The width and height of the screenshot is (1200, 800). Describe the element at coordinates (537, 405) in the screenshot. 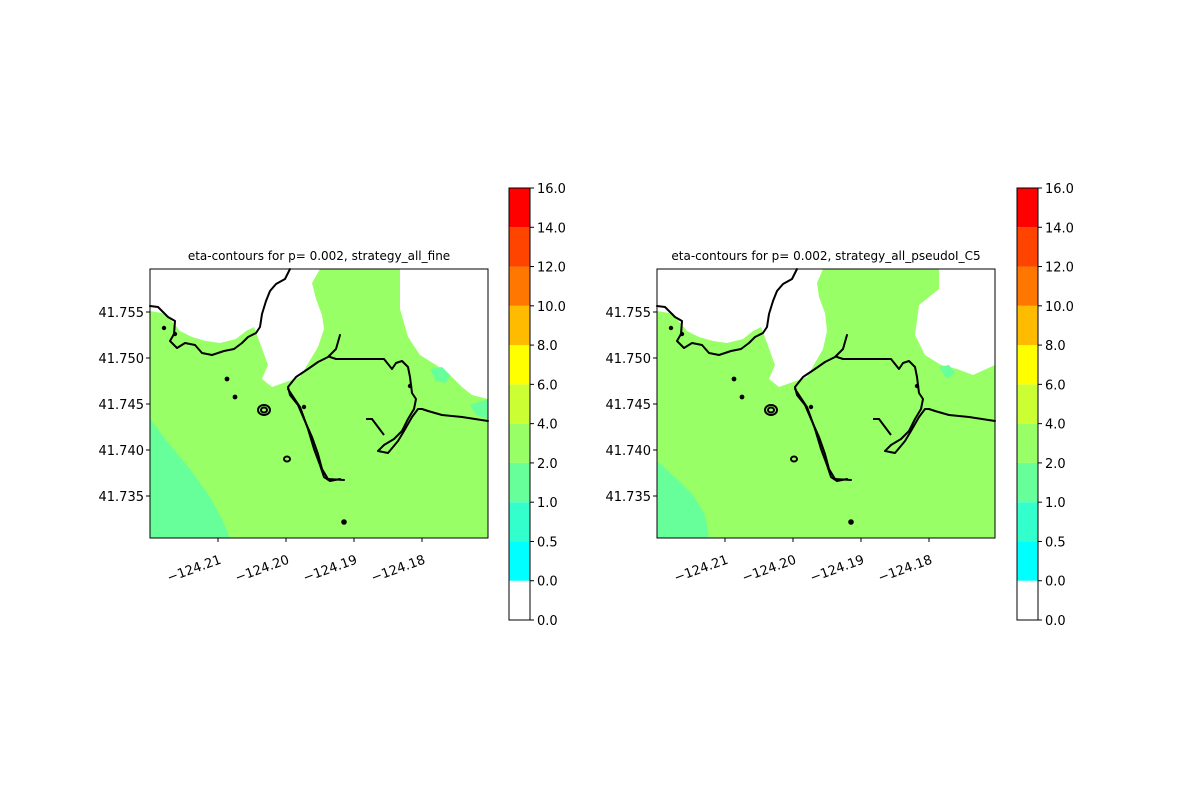

I see `colorbar-left: 0.0 0.0 0.5 1.0 2.0 4.0 6.0 8.0 10.0 12.0 14.0 16.0` at that location.